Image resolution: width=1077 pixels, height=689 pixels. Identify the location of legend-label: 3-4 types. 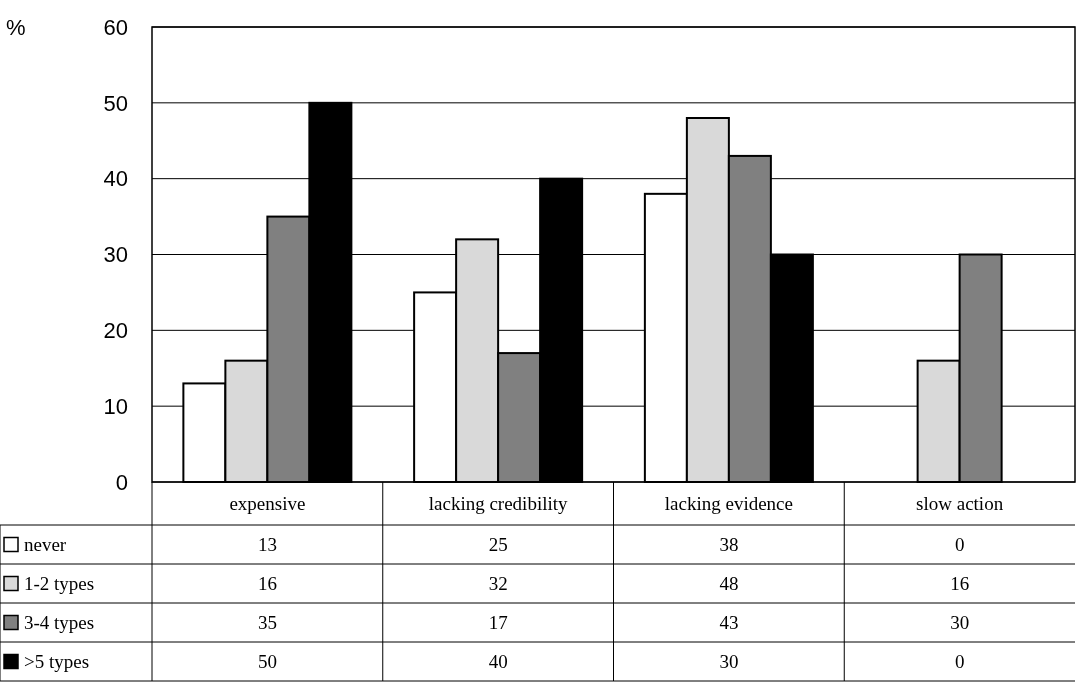
(59, 623).